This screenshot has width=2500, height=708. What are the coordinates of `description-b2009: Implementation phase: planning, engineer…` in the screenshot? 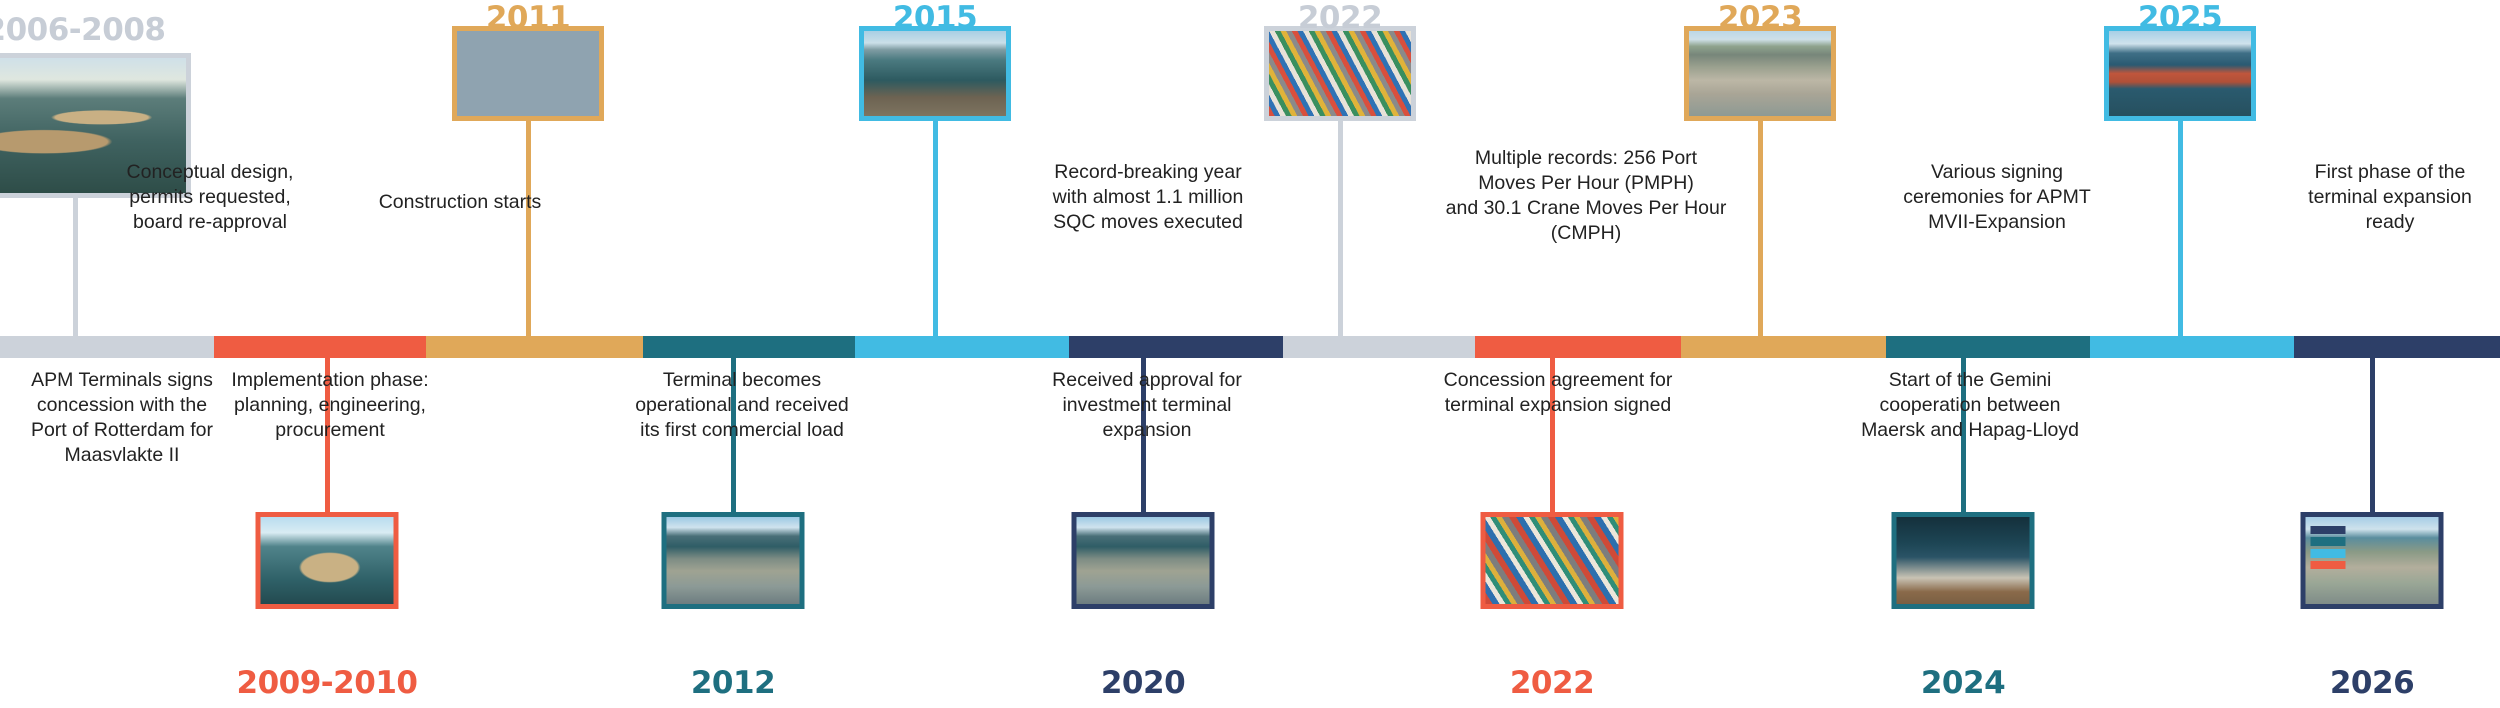 It's located at (330, 405).